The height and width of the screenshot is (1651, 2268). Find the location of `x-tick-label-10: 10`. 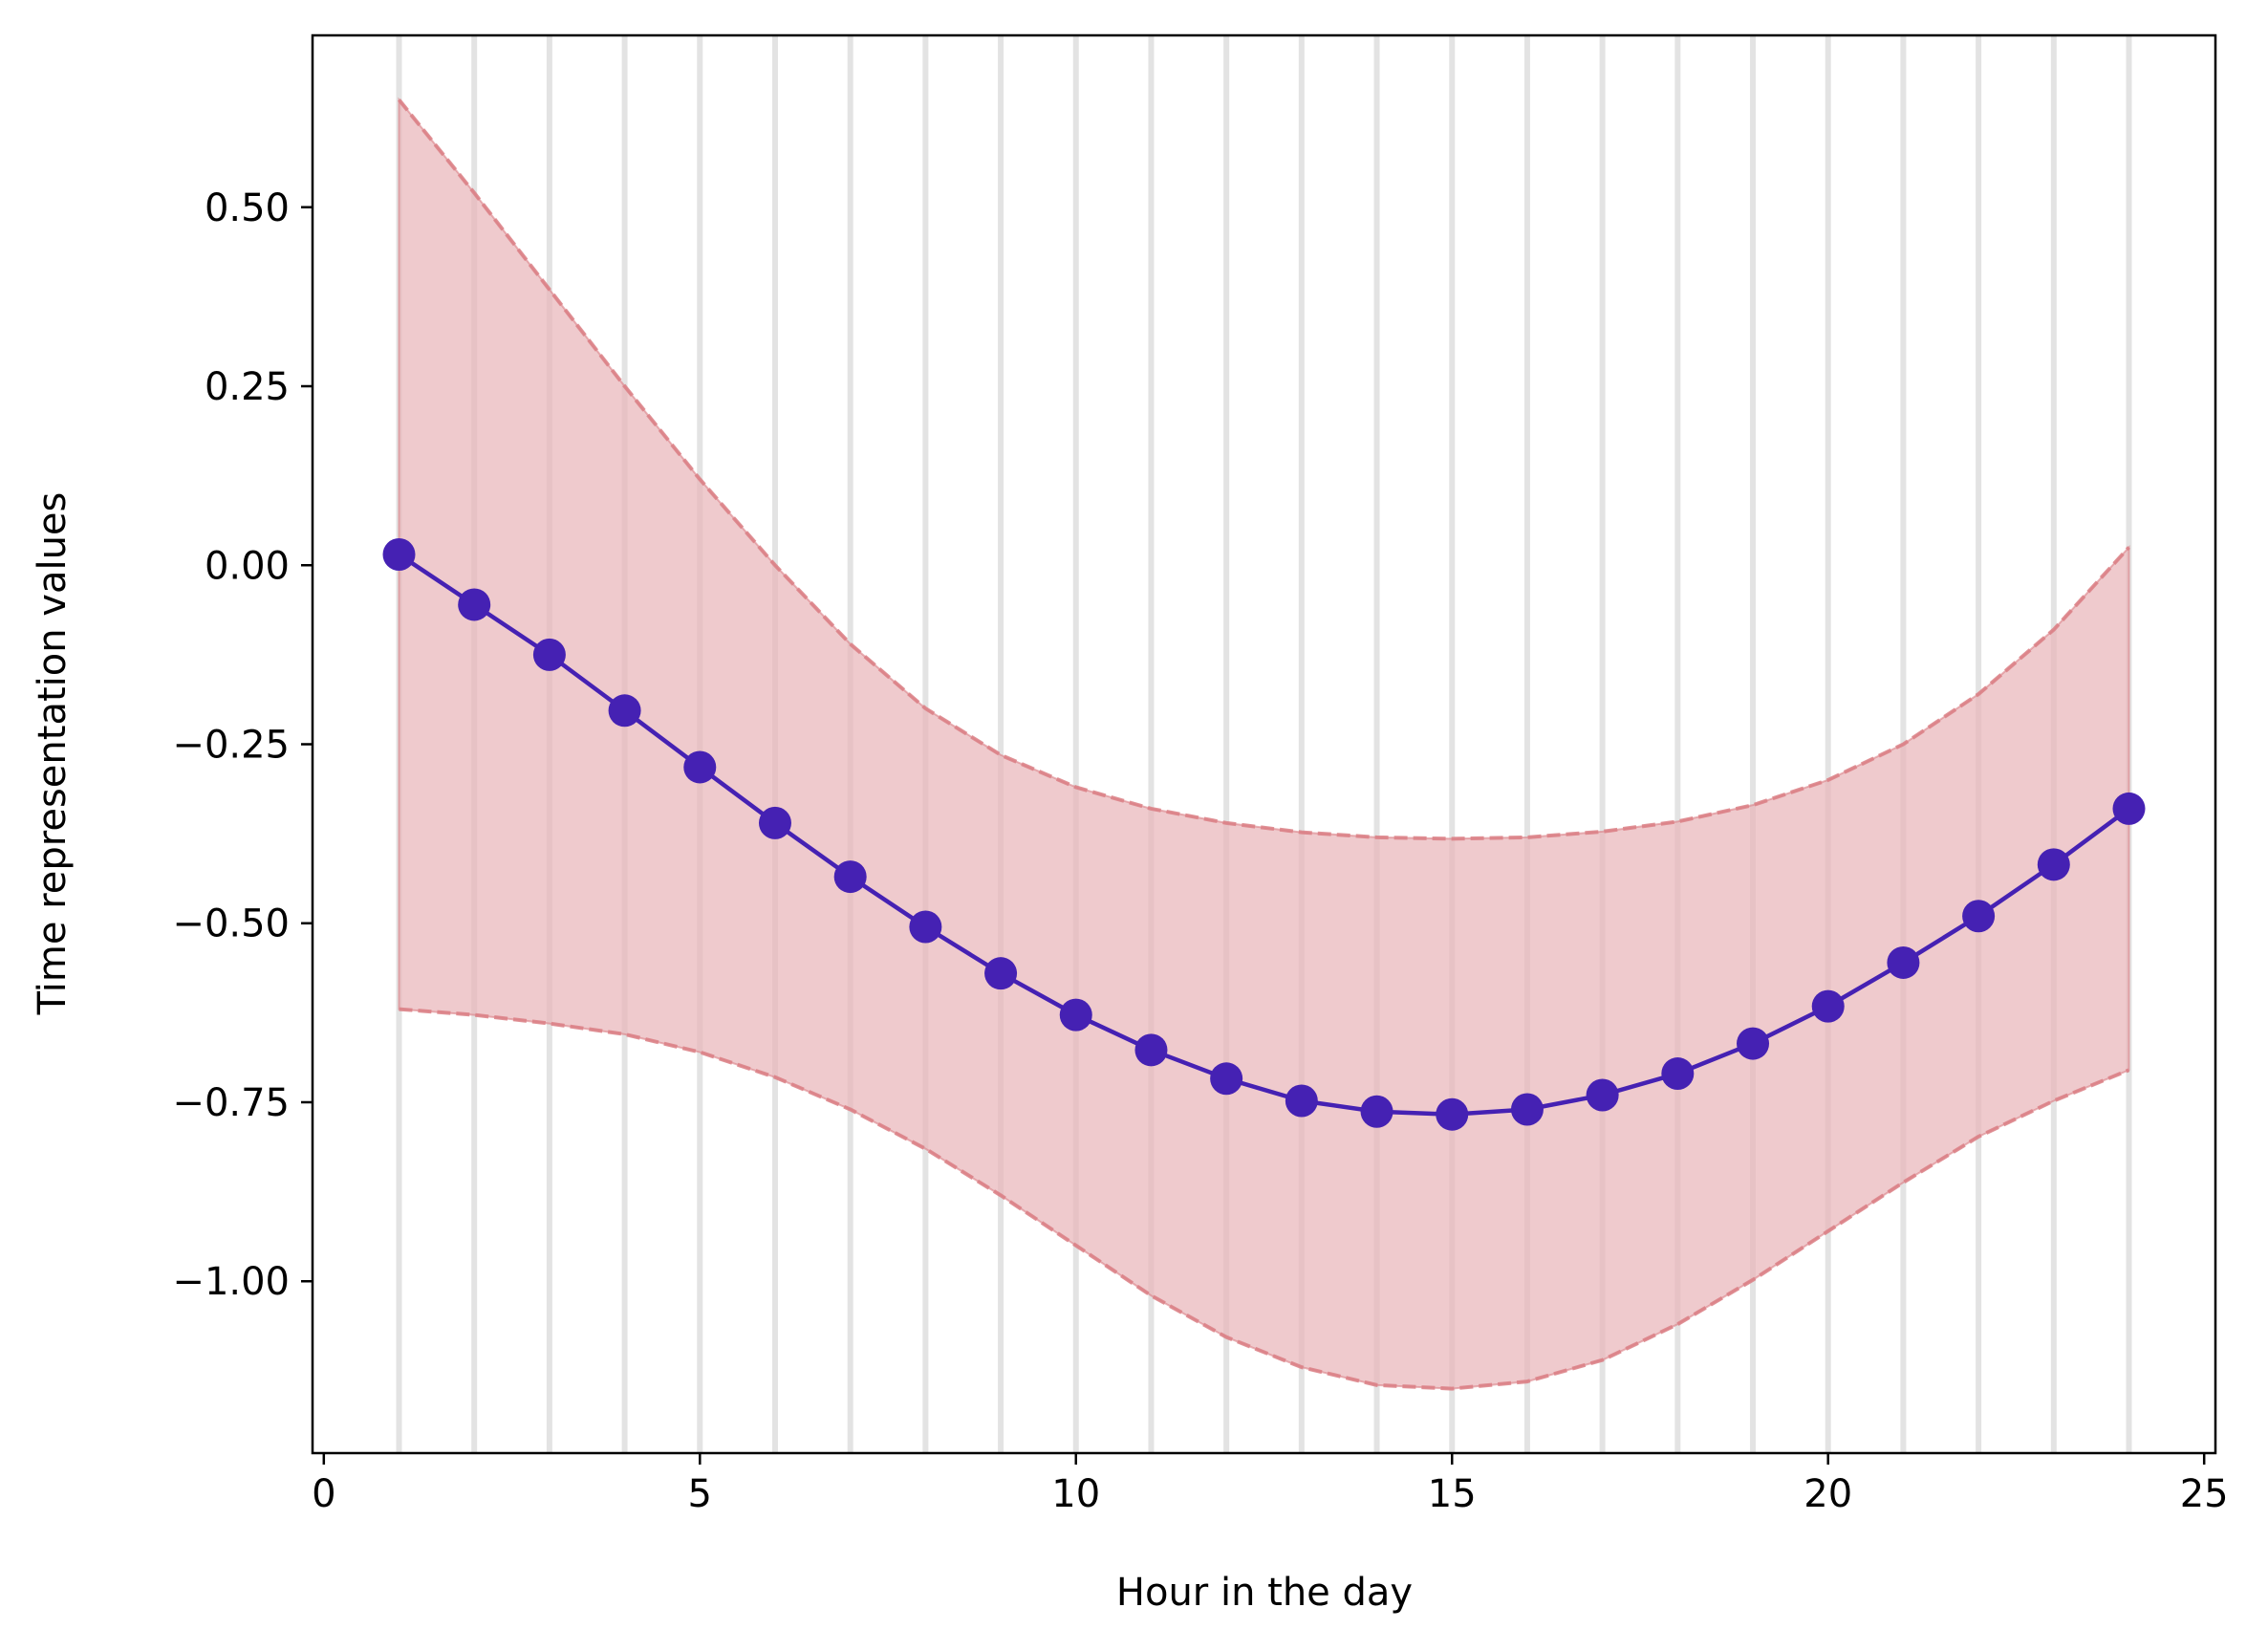

x-tick-label-10: 10 is located at coordinates (1076, 1494).